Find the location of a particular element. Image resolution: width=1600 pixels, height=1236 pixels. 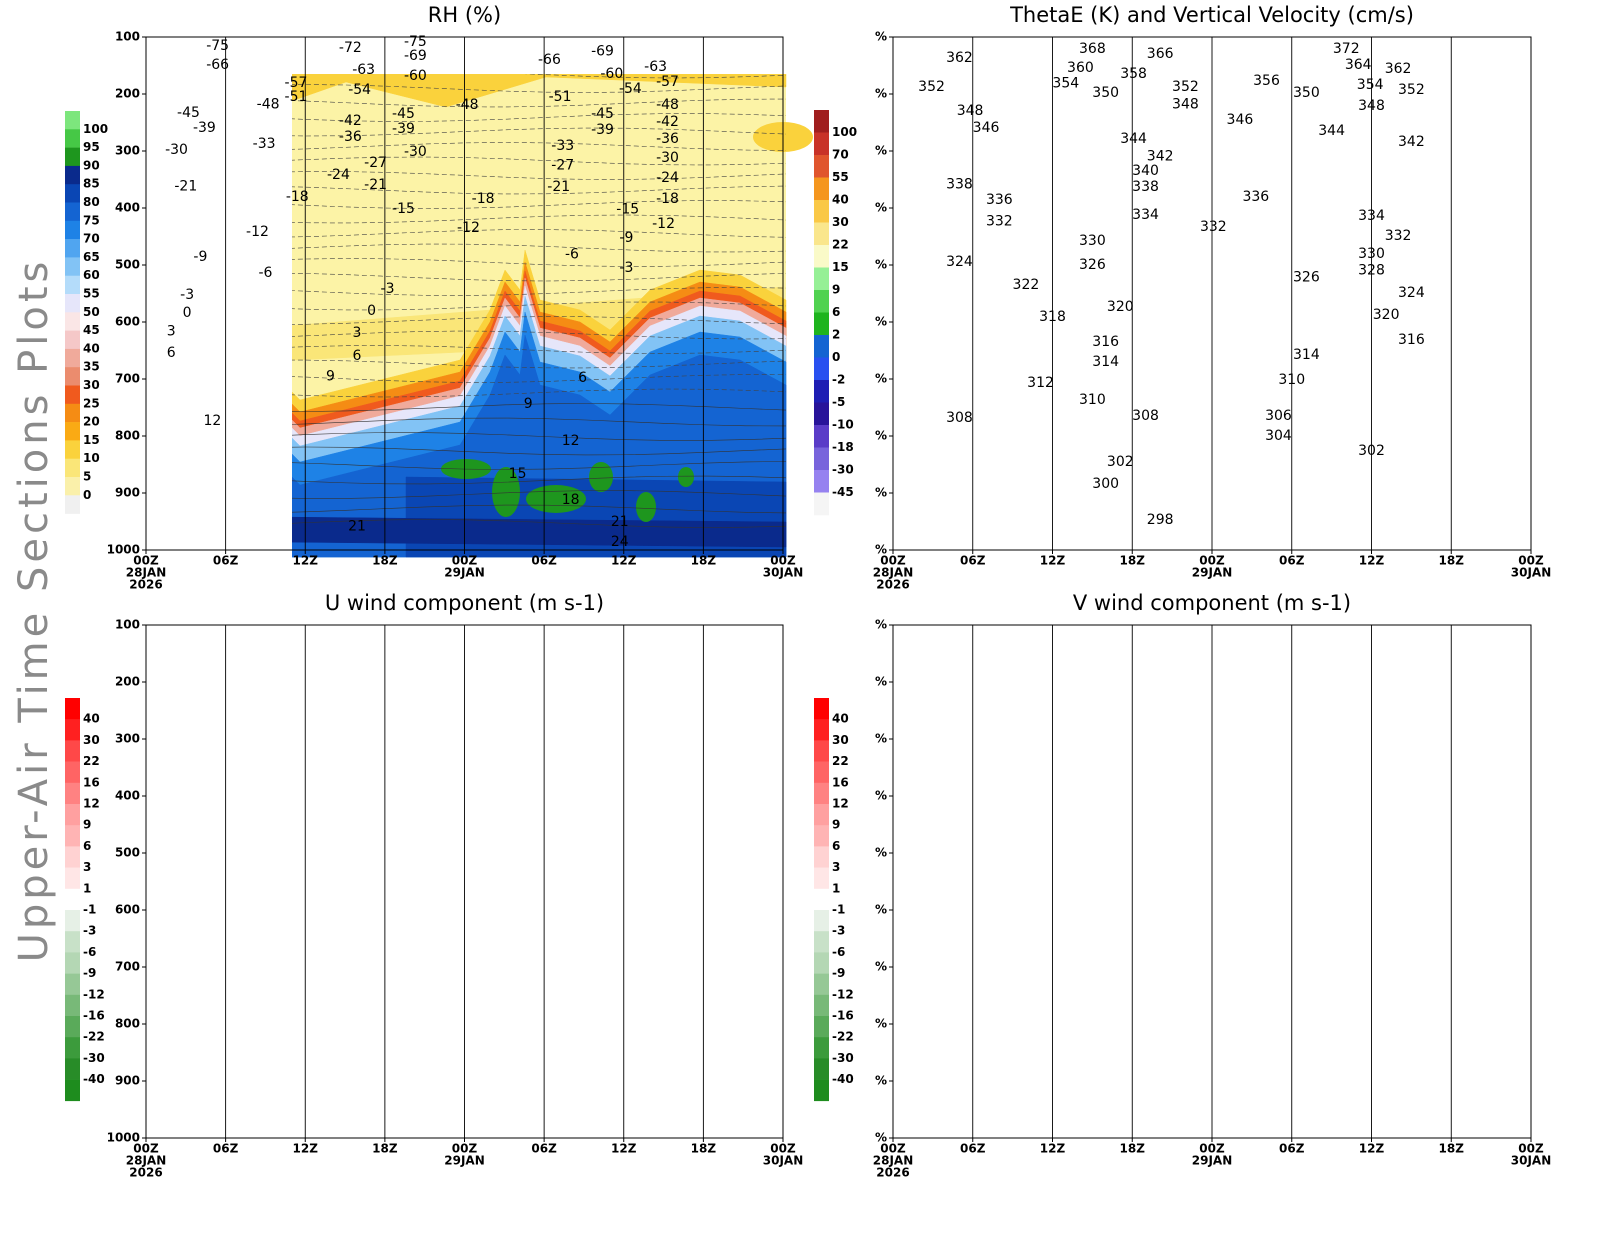

colorbar-label: -12 is located at coordinates (94, 994).